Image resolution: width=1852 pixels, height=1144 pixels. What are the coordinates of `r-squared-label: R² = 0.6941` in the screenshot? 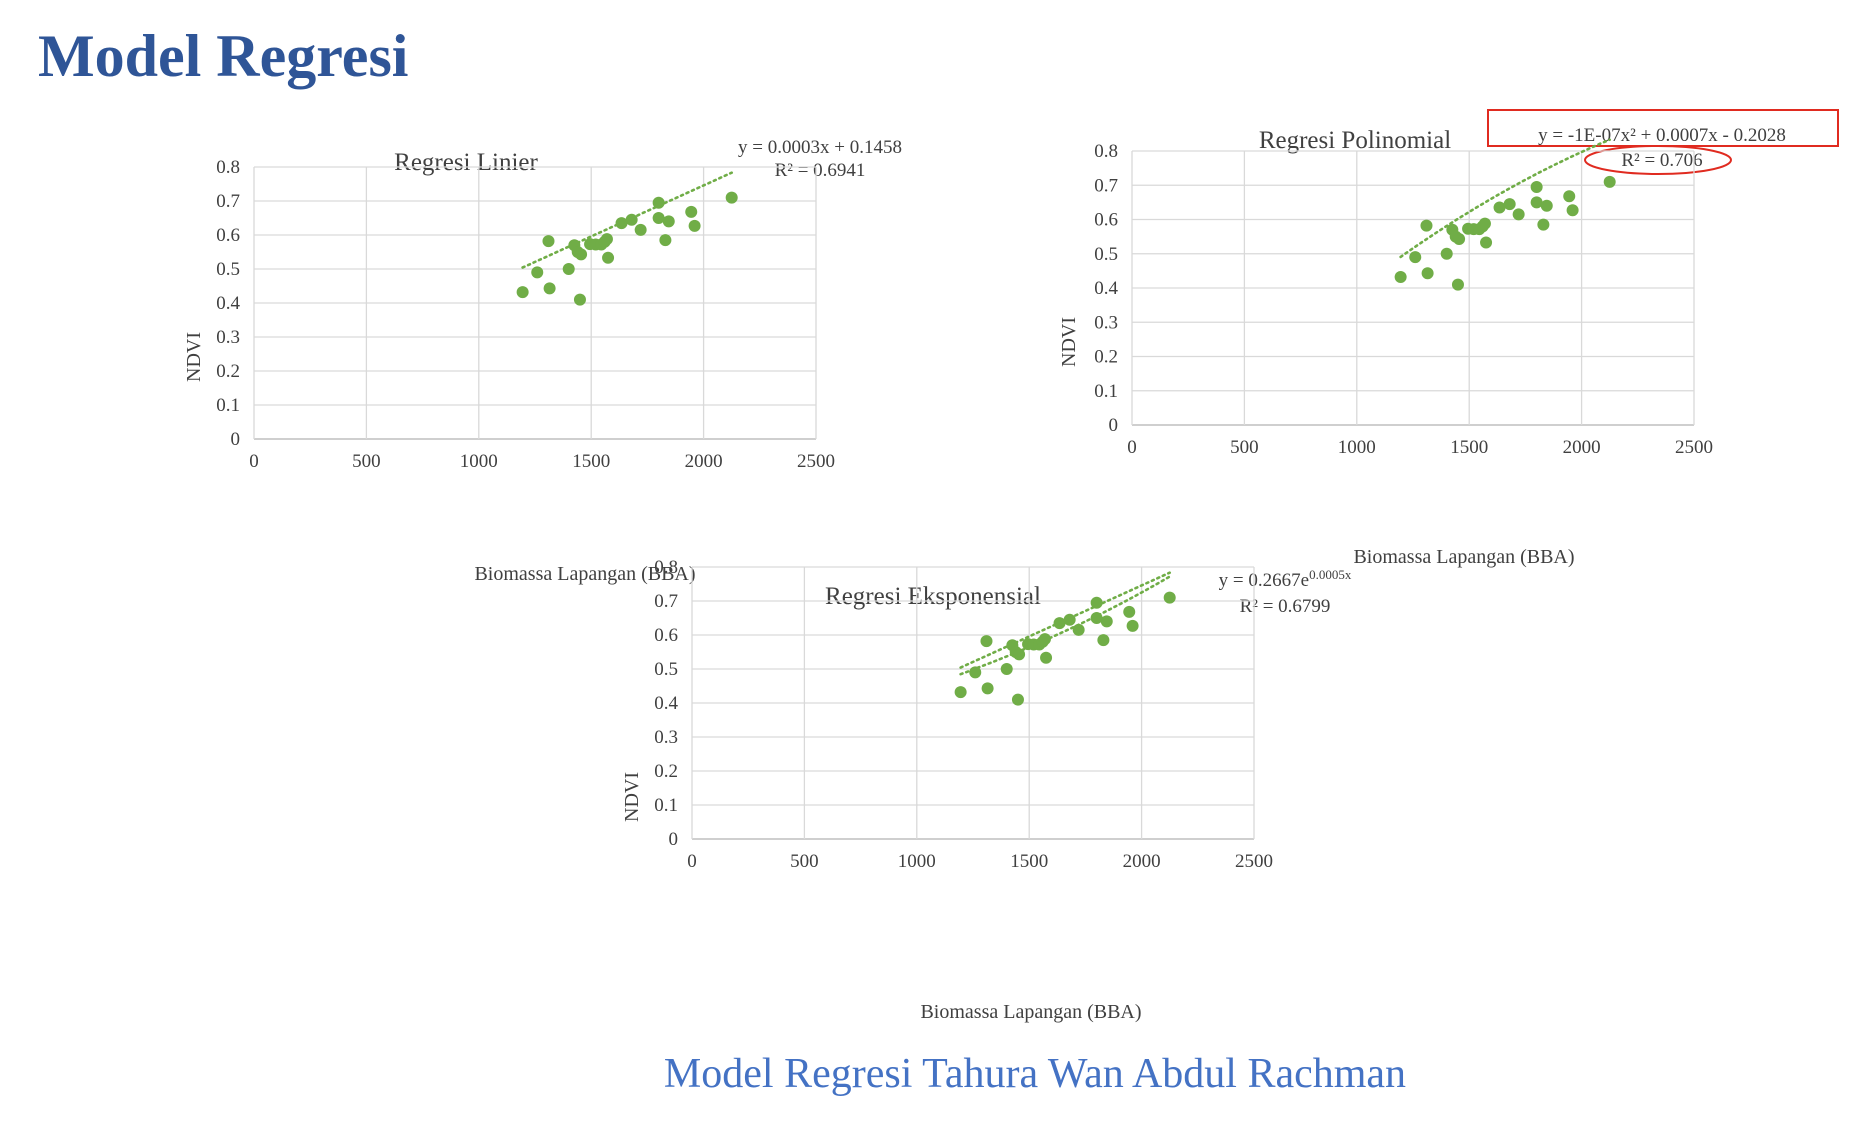 It's located at (820, 170).